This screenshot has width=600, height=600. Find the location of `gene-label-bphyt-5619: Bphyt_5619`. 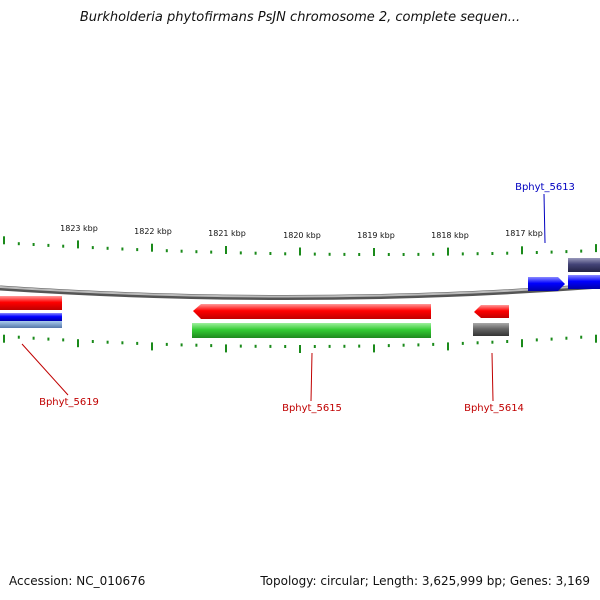

gene-label-bphyt-5619: Bphyt_5619 is located at coordinates (69, 402).